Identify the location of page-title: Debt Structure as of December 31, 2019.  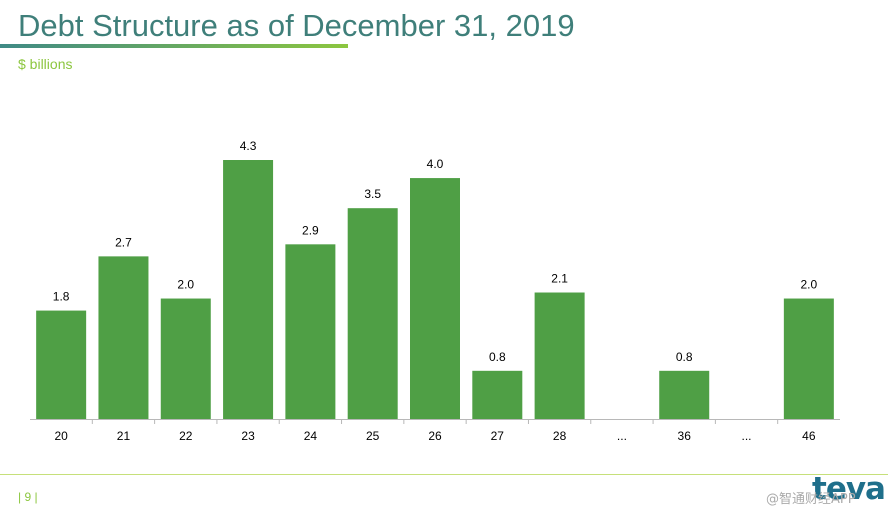
(296, 25).